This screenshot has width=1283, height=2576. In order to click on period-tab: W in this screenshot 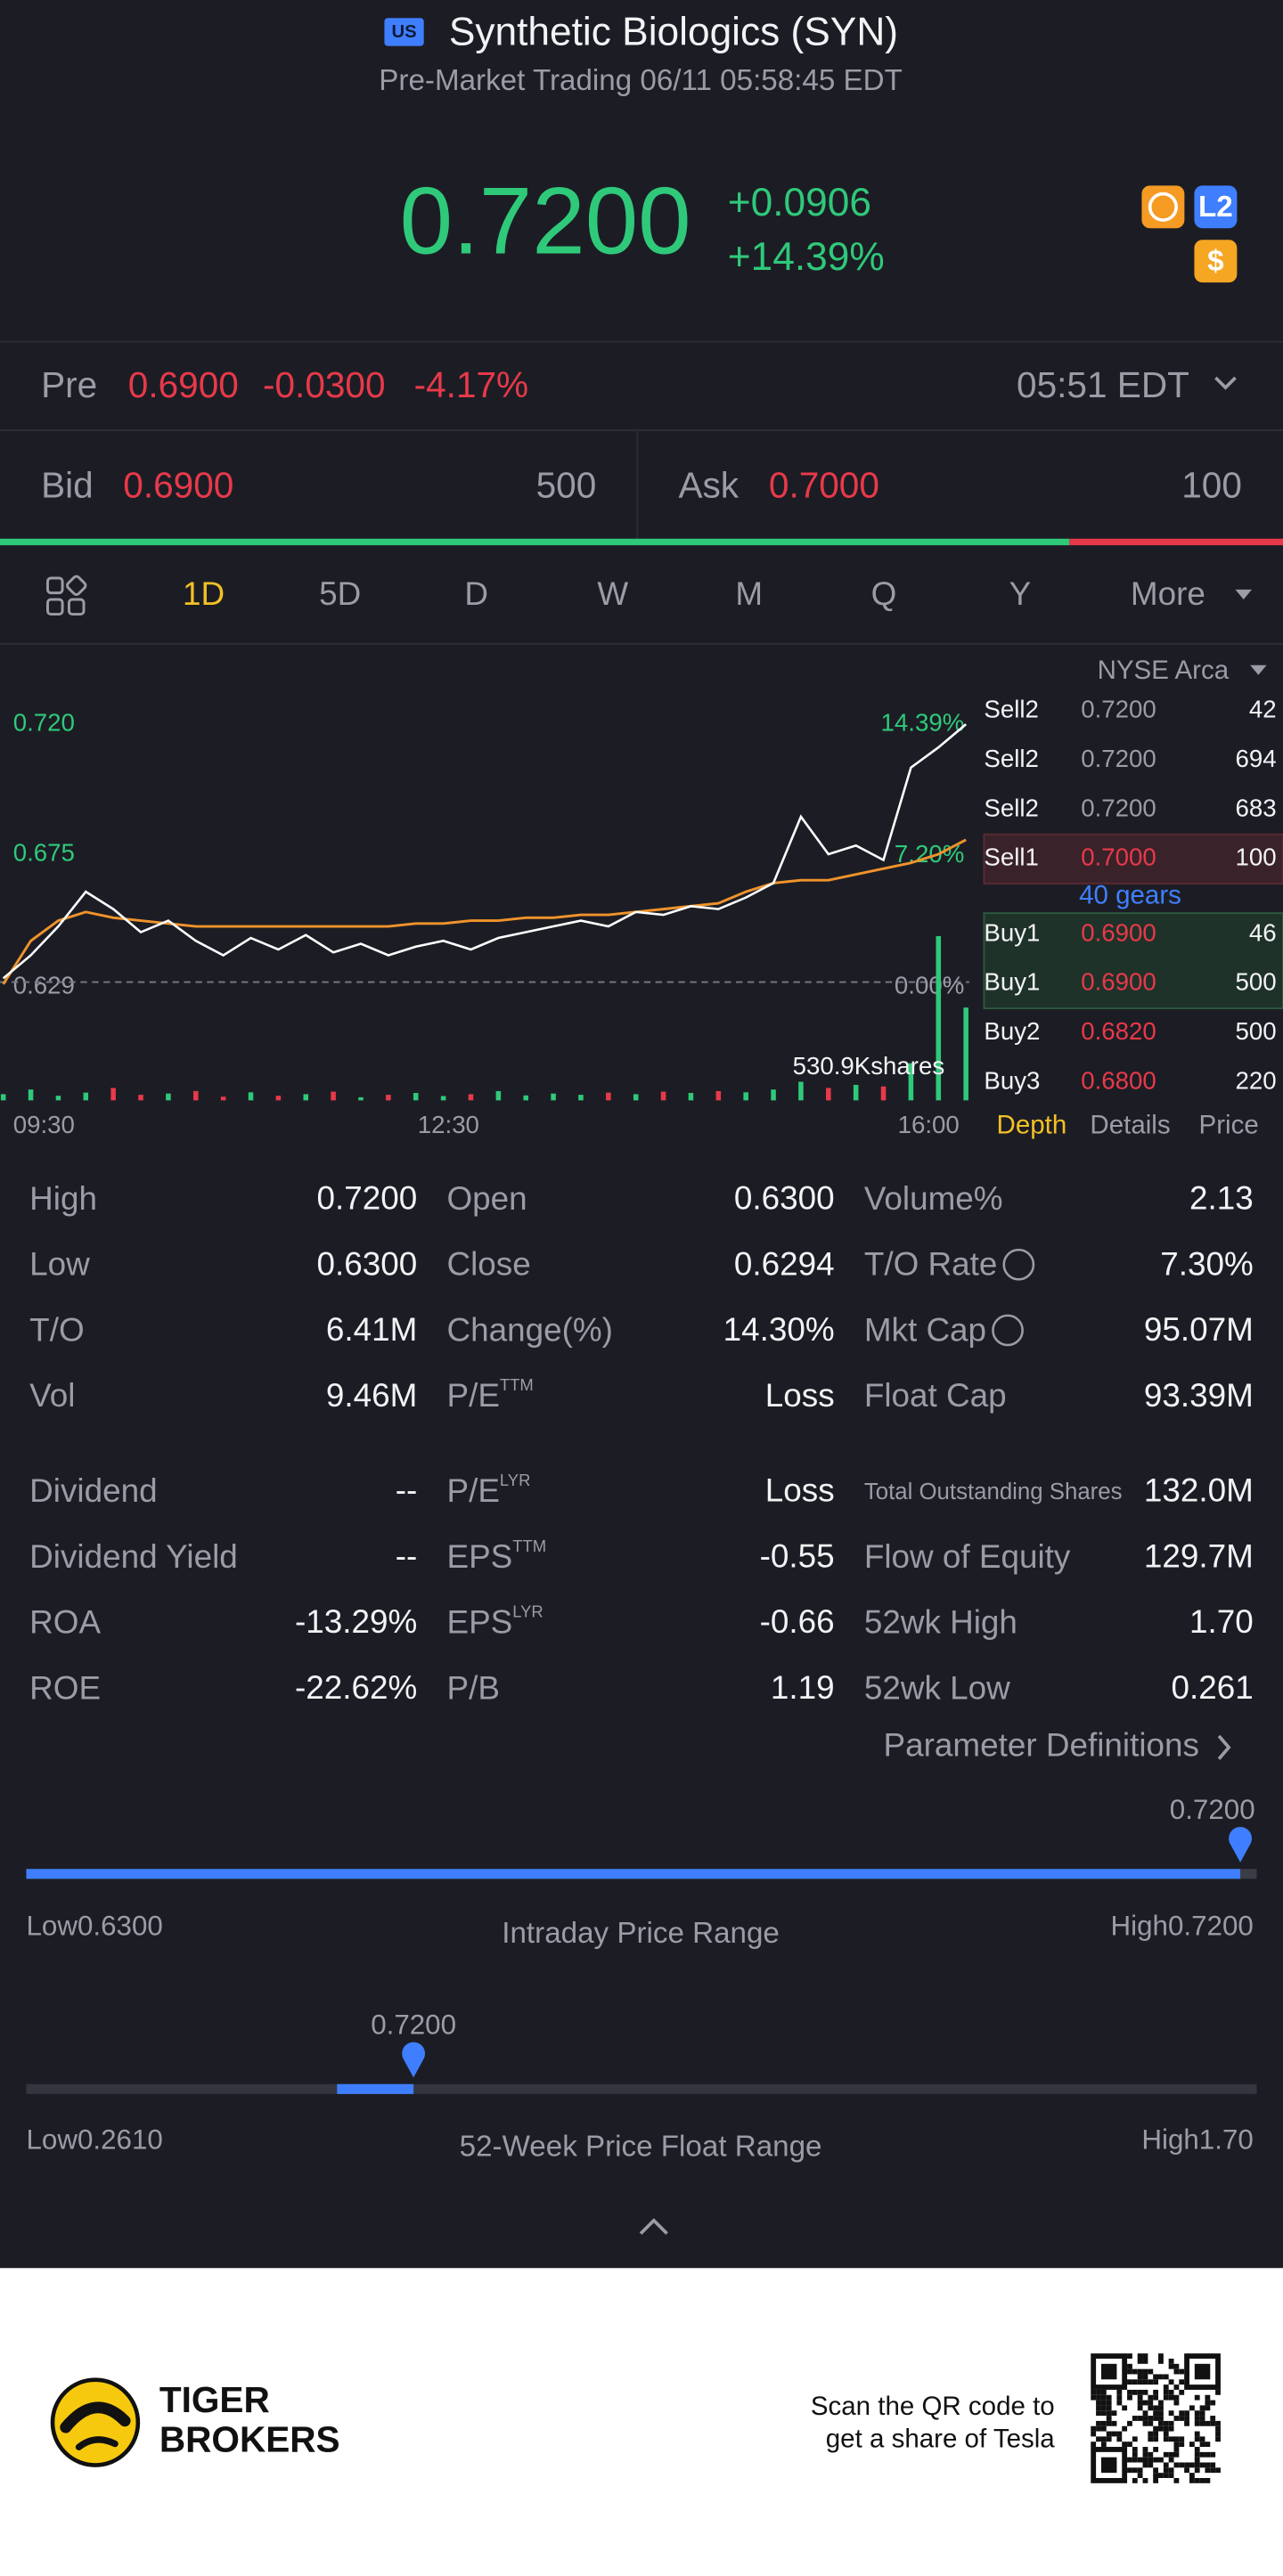, I will do `click(612, 594)`.